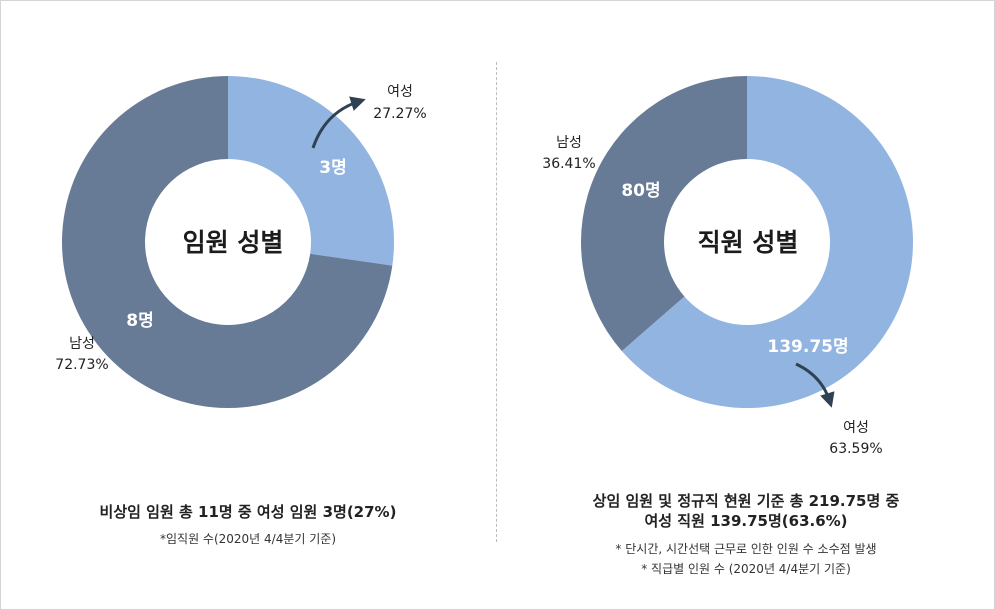 Image resolution: width=995 pixels, height=610 pixels. What do you see at coordinates (81, 365) in the screenshot?
I see `male-percent-label: 72.73%` at bounding box center [81, 365].